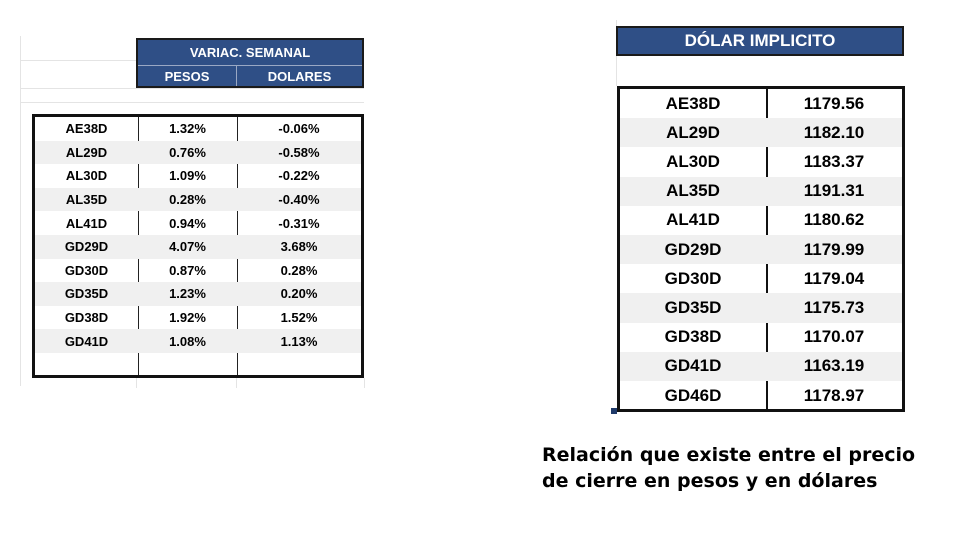 This screenshot has width=980, height=536. What do you see at coordinates (299, 223) in the screenshot?
I see `dolares-cell: -0.31%` at bounding box center [299, 223].